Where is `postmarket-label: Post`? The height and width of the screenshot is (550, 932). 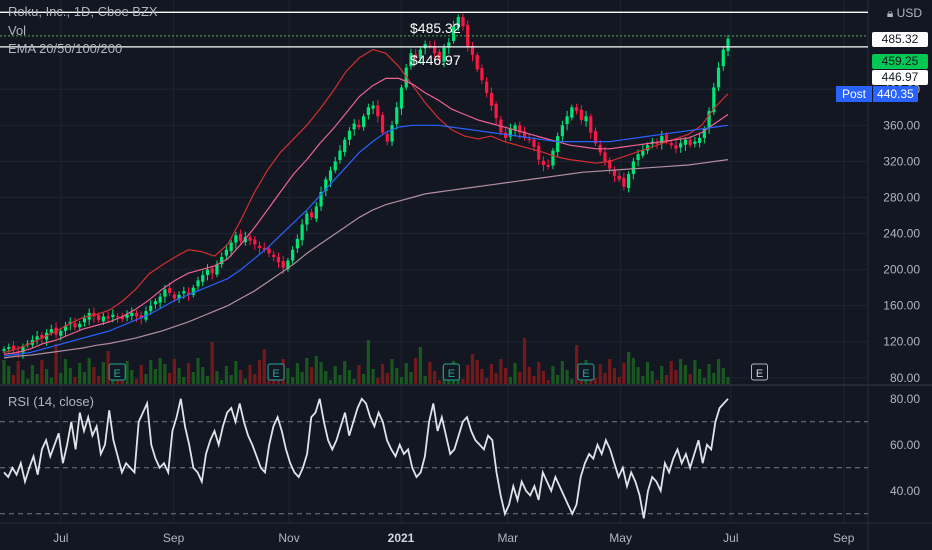
postmarket-label: Post is located at coordinates (854, 94).